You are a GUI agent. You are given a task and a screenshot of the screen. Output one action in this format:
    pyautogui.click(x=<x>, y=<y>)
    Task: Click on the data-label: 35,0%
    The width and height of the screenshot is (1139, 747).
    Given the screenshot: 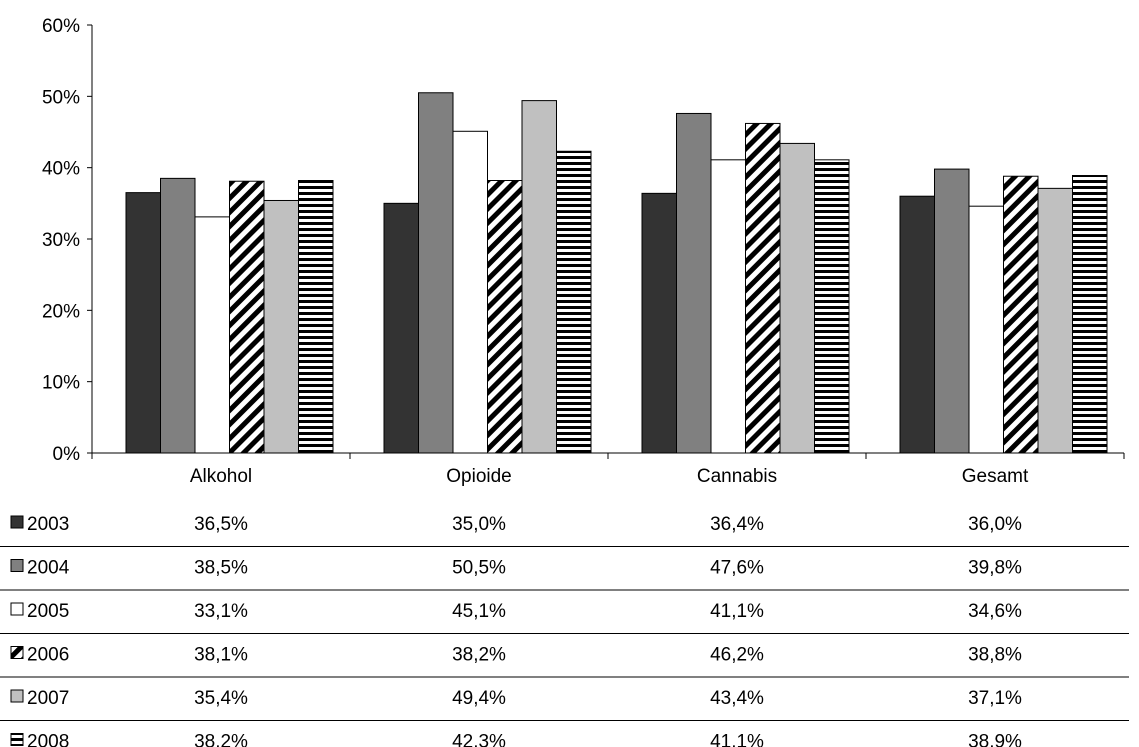 What is the action you would take?
    pyautogui.click(x=479, y=524)
    